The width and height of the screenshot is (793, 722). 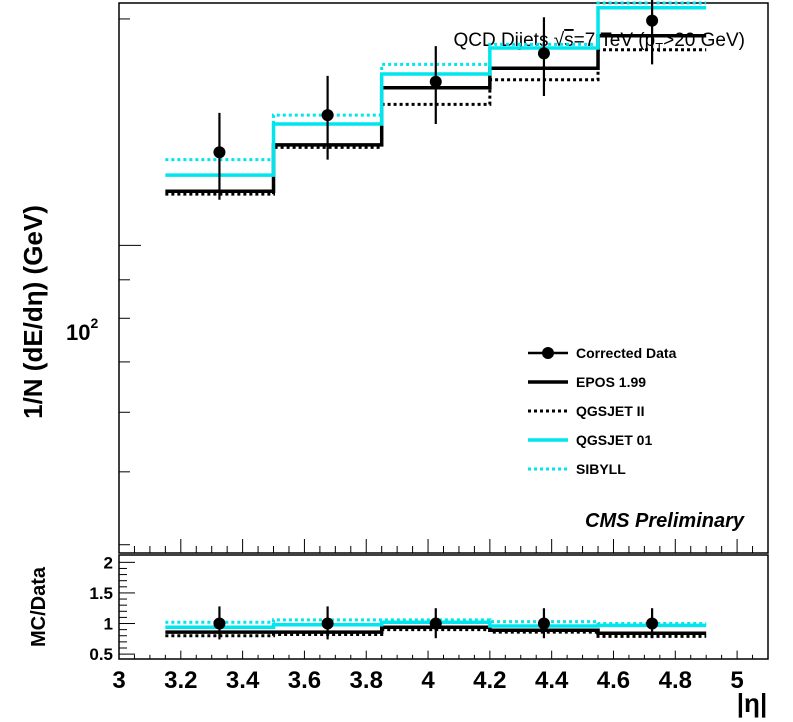 I want to click on y-tick-label-100: 102, so click(x=82, y=330).